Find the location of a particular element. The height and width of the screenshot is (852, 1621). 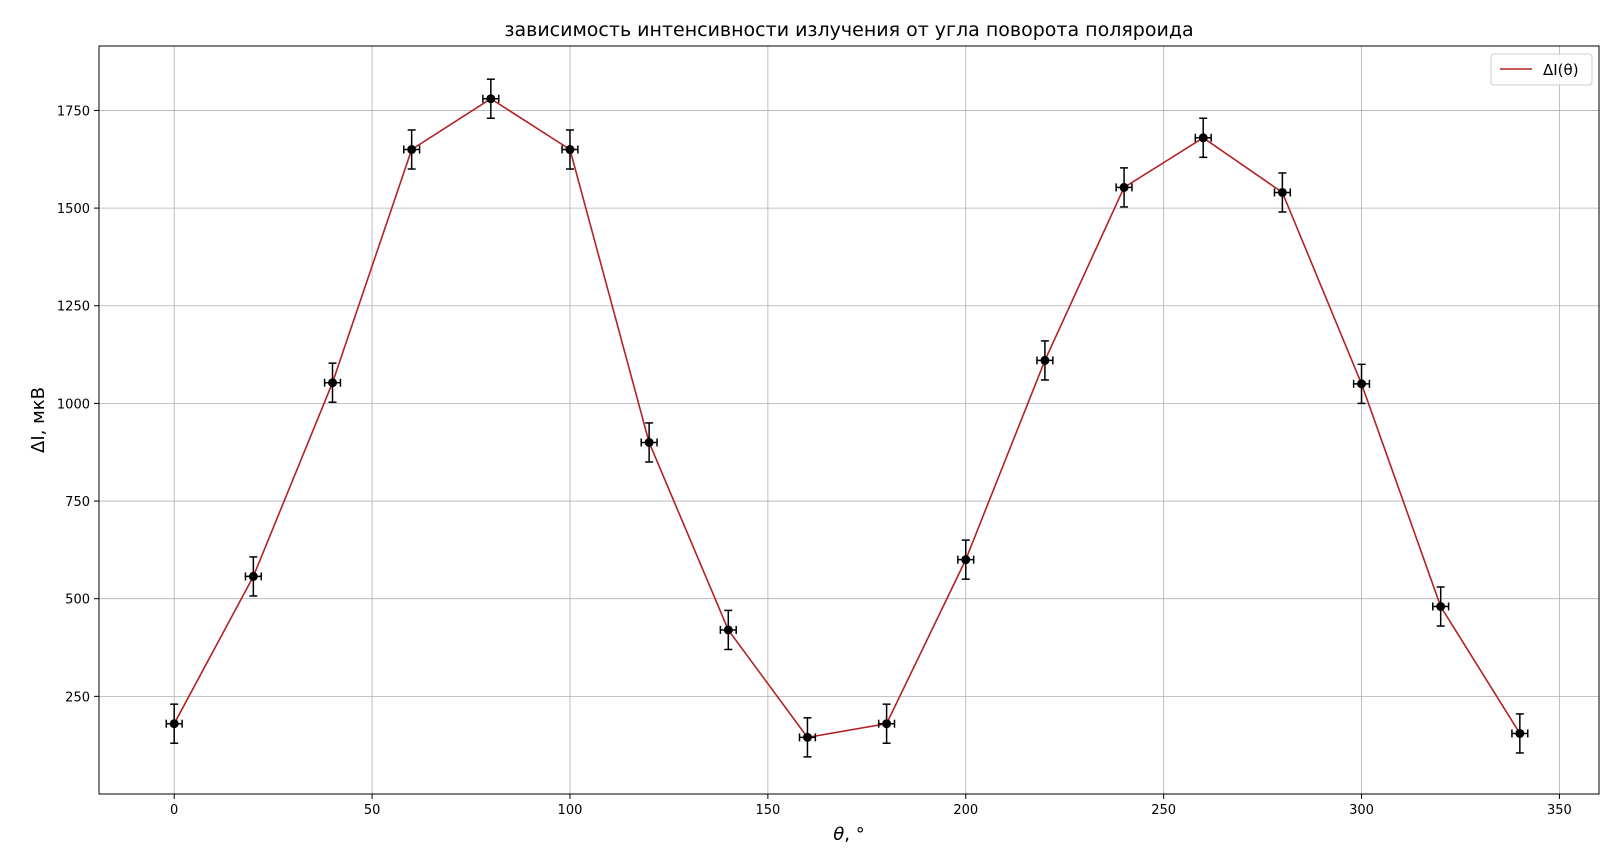

y-axis: 250 500 750 1000 1250 1500 1750 is located at coordinates (78, 404).